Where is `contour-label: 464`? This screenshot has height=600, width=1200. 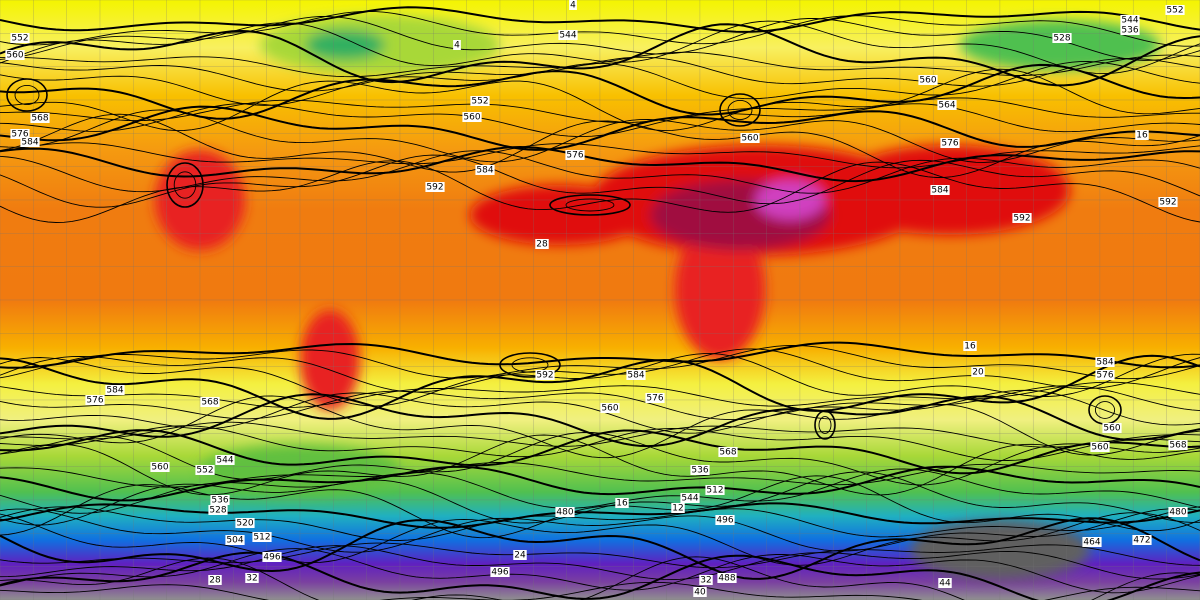
contour-label: 464 is located at coordinates (1092, 542).